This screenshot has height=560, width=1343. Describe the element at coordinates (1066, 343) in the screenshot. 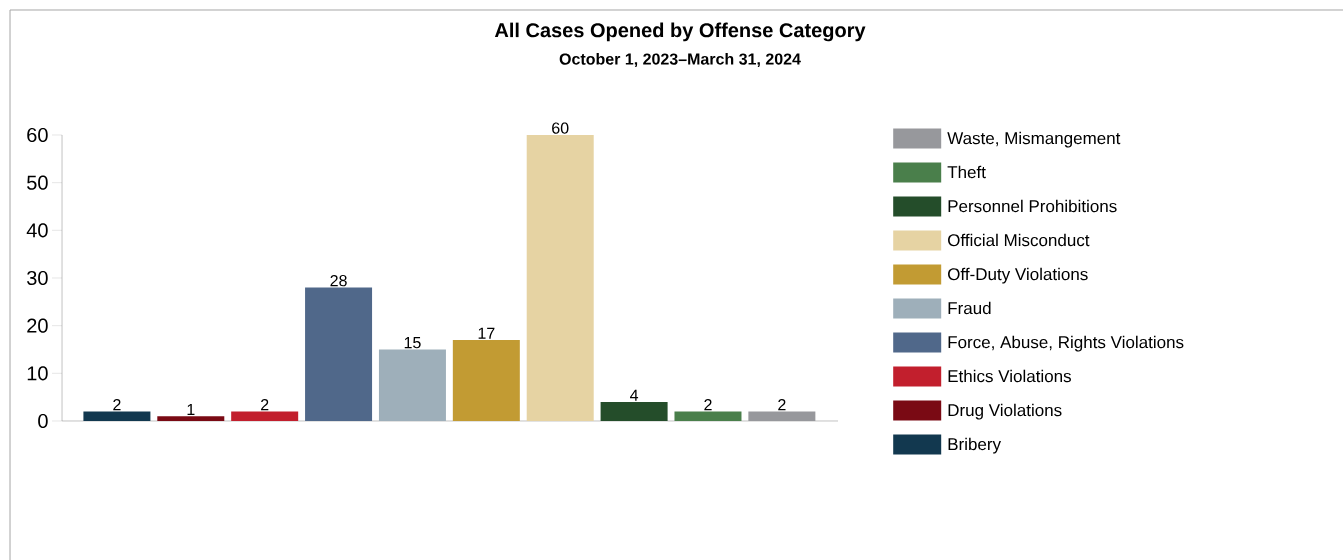

I see `legend-label: Force, Abuse, Rights Violations` at that location.